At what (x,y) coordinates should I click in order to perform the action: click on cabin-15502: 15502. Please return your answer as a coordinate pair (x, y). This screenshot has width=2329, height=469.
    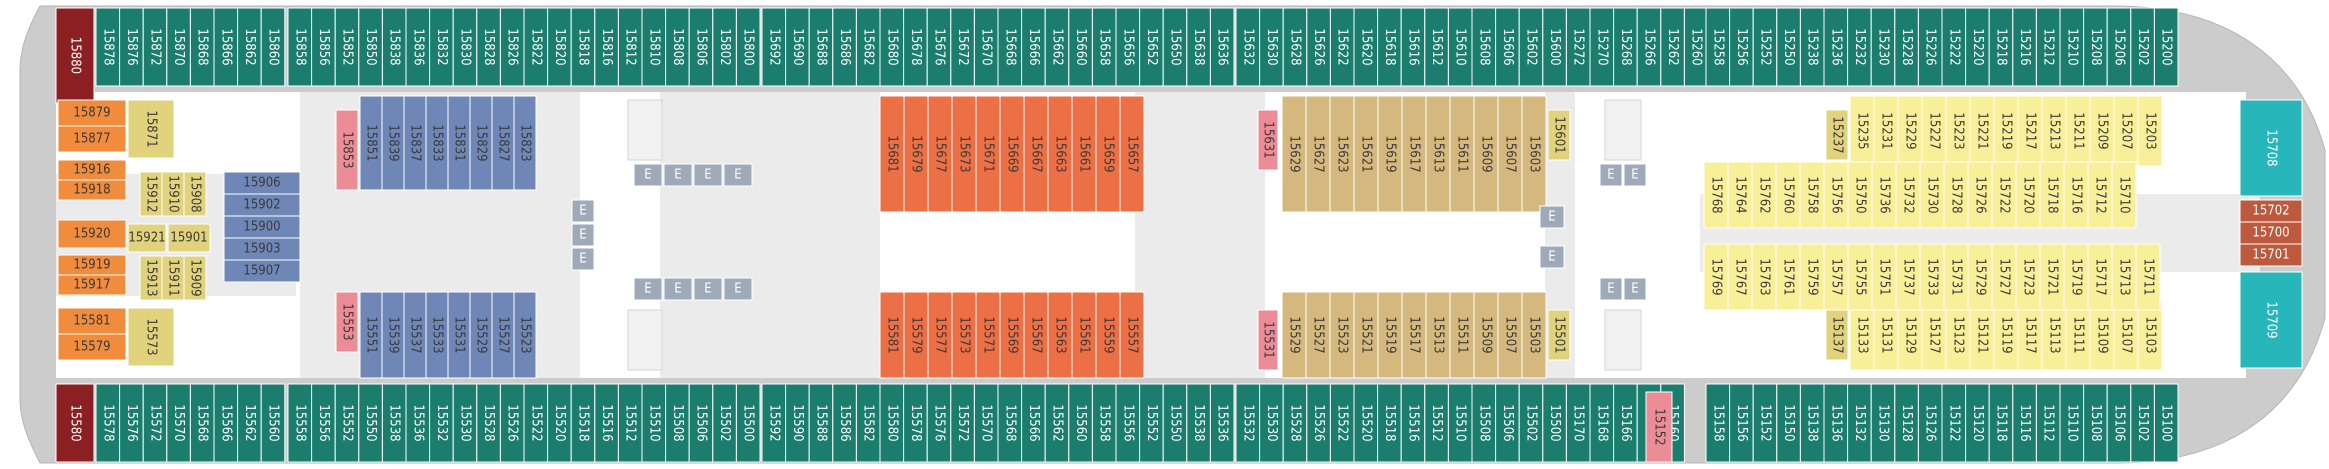
    Looking at the image, I should click on (1531, 423).